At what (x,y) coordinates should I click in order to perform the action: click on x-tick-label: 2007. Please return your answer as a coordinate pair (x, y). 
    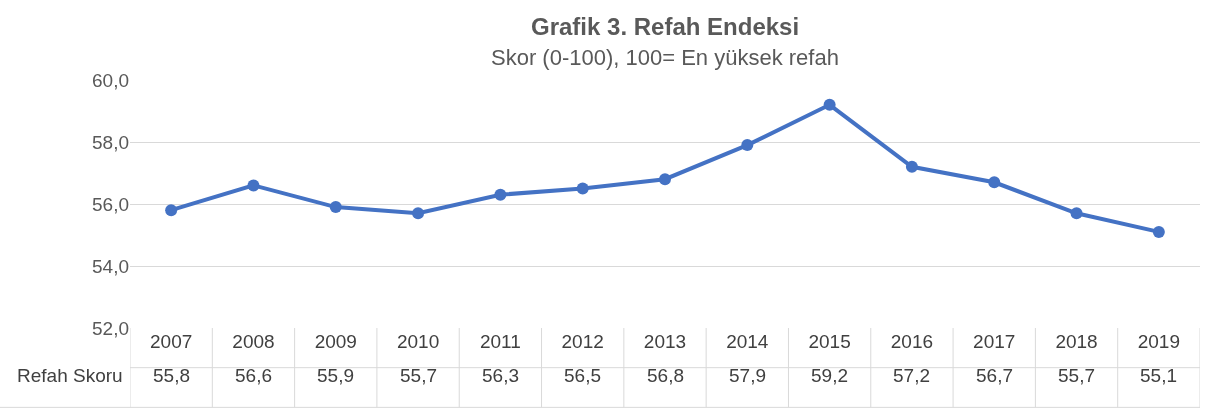
    Looking at the image, I should click on (171, 341).